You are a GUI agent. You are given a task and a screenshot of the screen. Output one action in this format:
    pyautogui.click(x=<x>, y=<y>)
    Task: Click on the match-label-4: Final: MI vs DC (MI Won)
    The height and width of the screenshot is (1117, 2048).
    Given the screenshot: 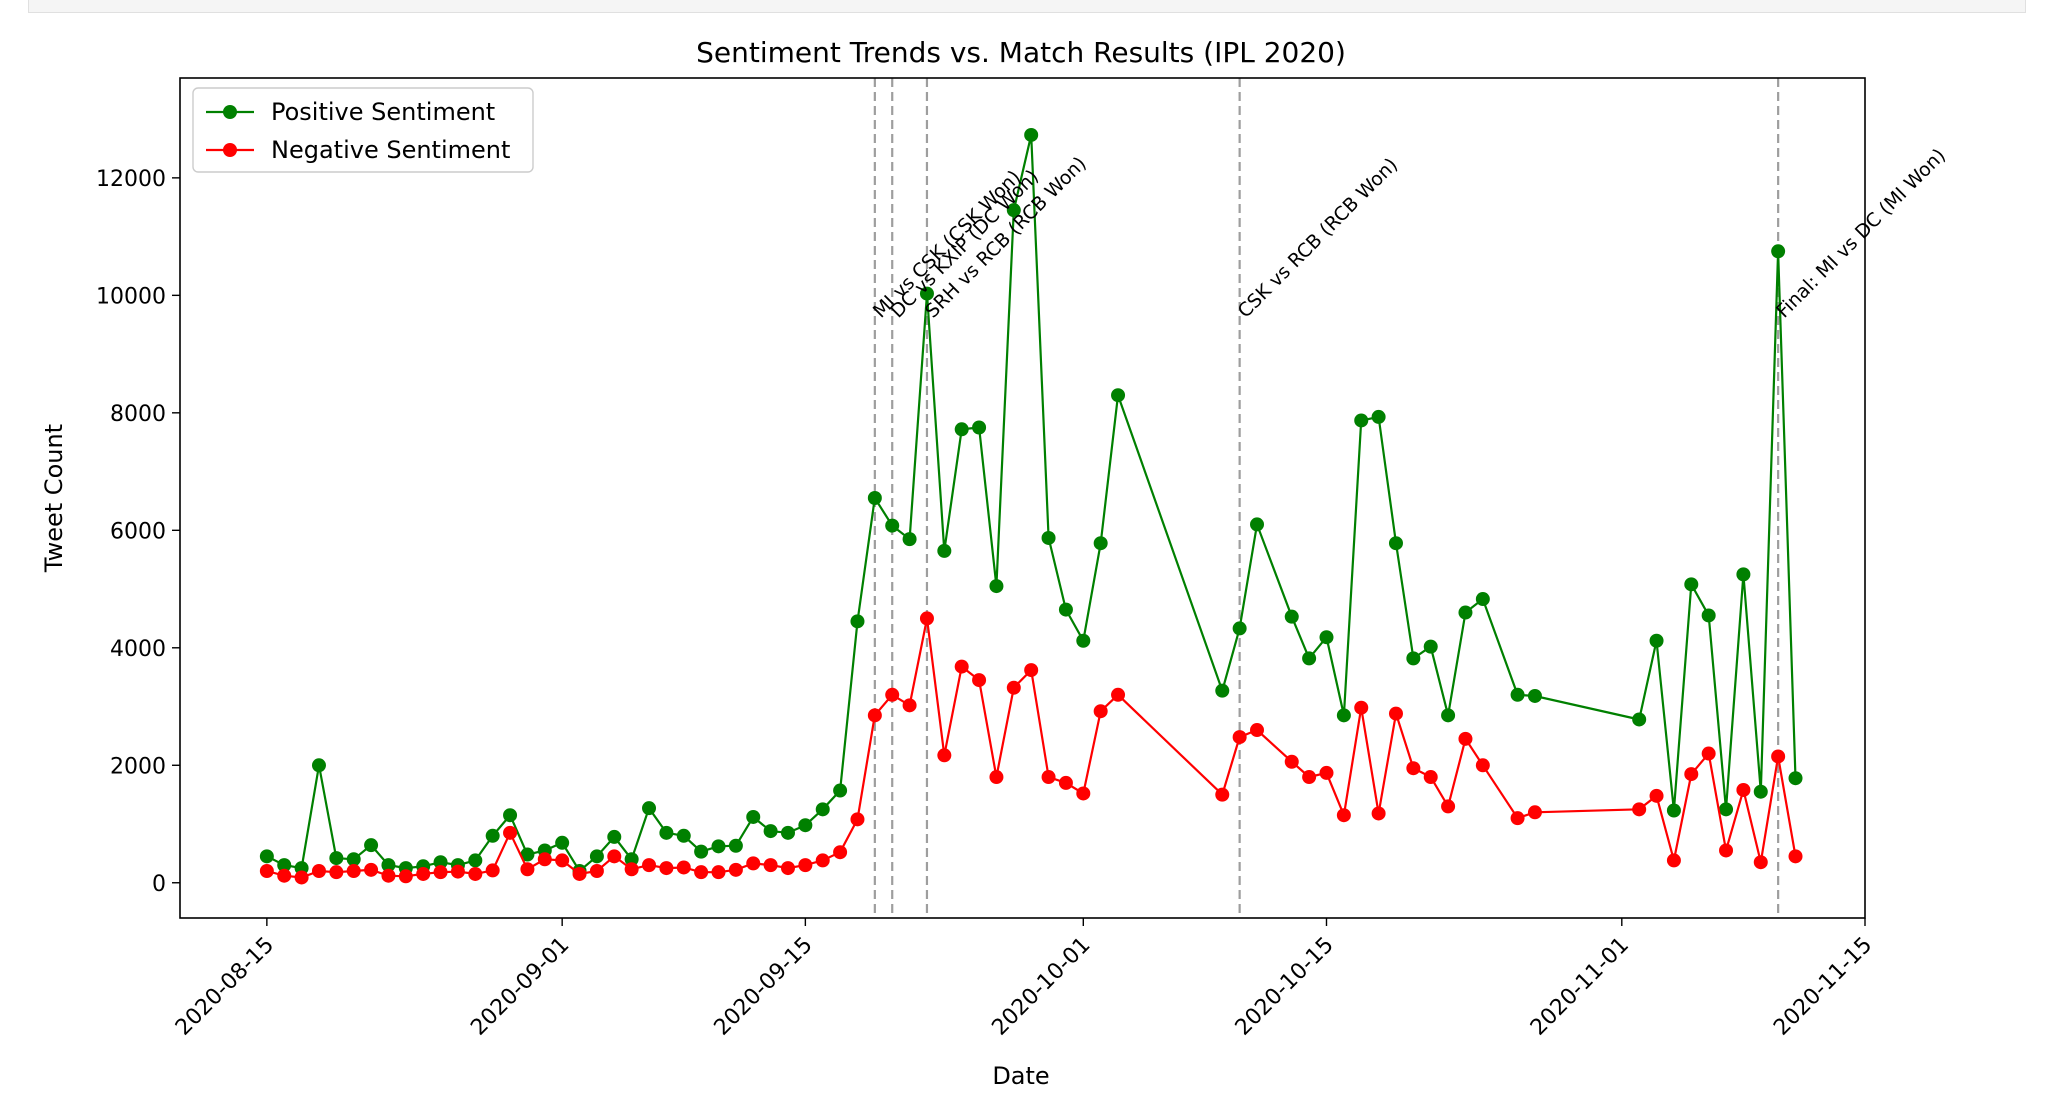 What is the action you would take?
    pyautogui.click(x=1861, y=233)
    